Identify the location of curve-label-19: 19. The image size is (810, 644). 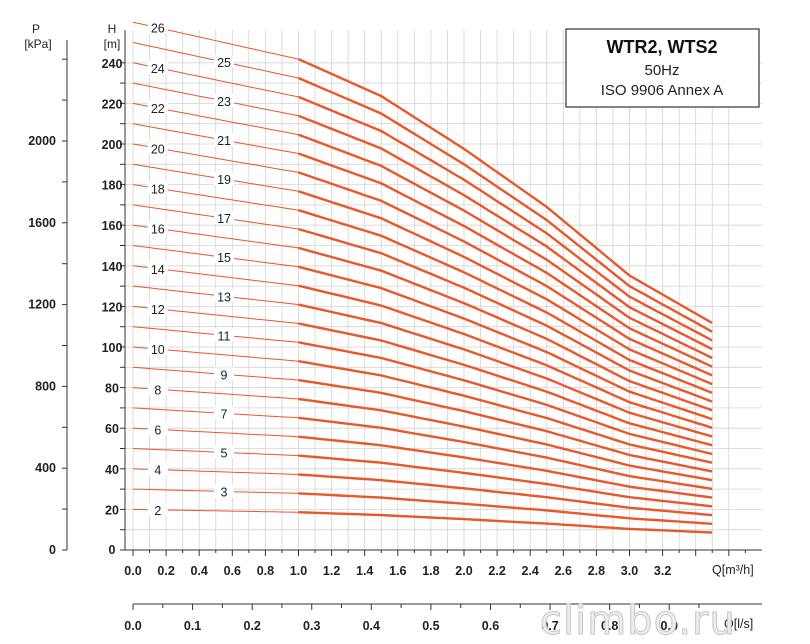
(224, 180).